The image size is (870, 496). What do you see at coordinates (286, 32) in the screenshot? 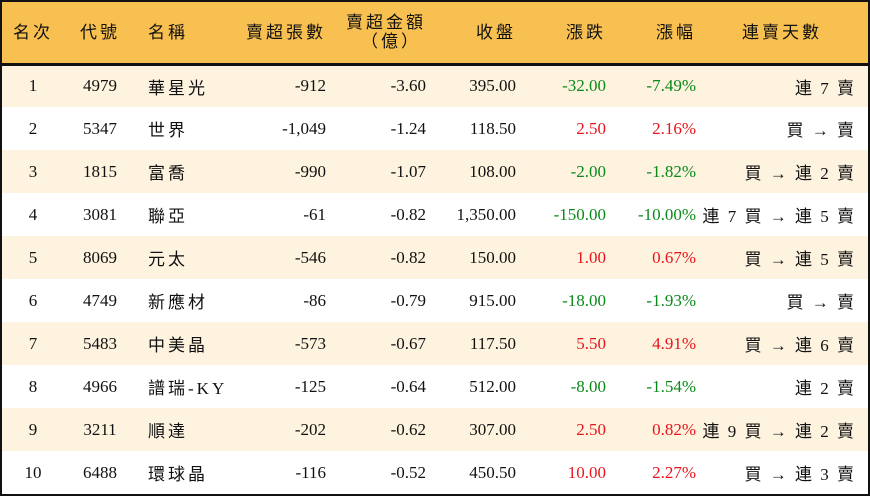
I see `header-sell-volume: 賣超張數` at bounding box center [286, 32].